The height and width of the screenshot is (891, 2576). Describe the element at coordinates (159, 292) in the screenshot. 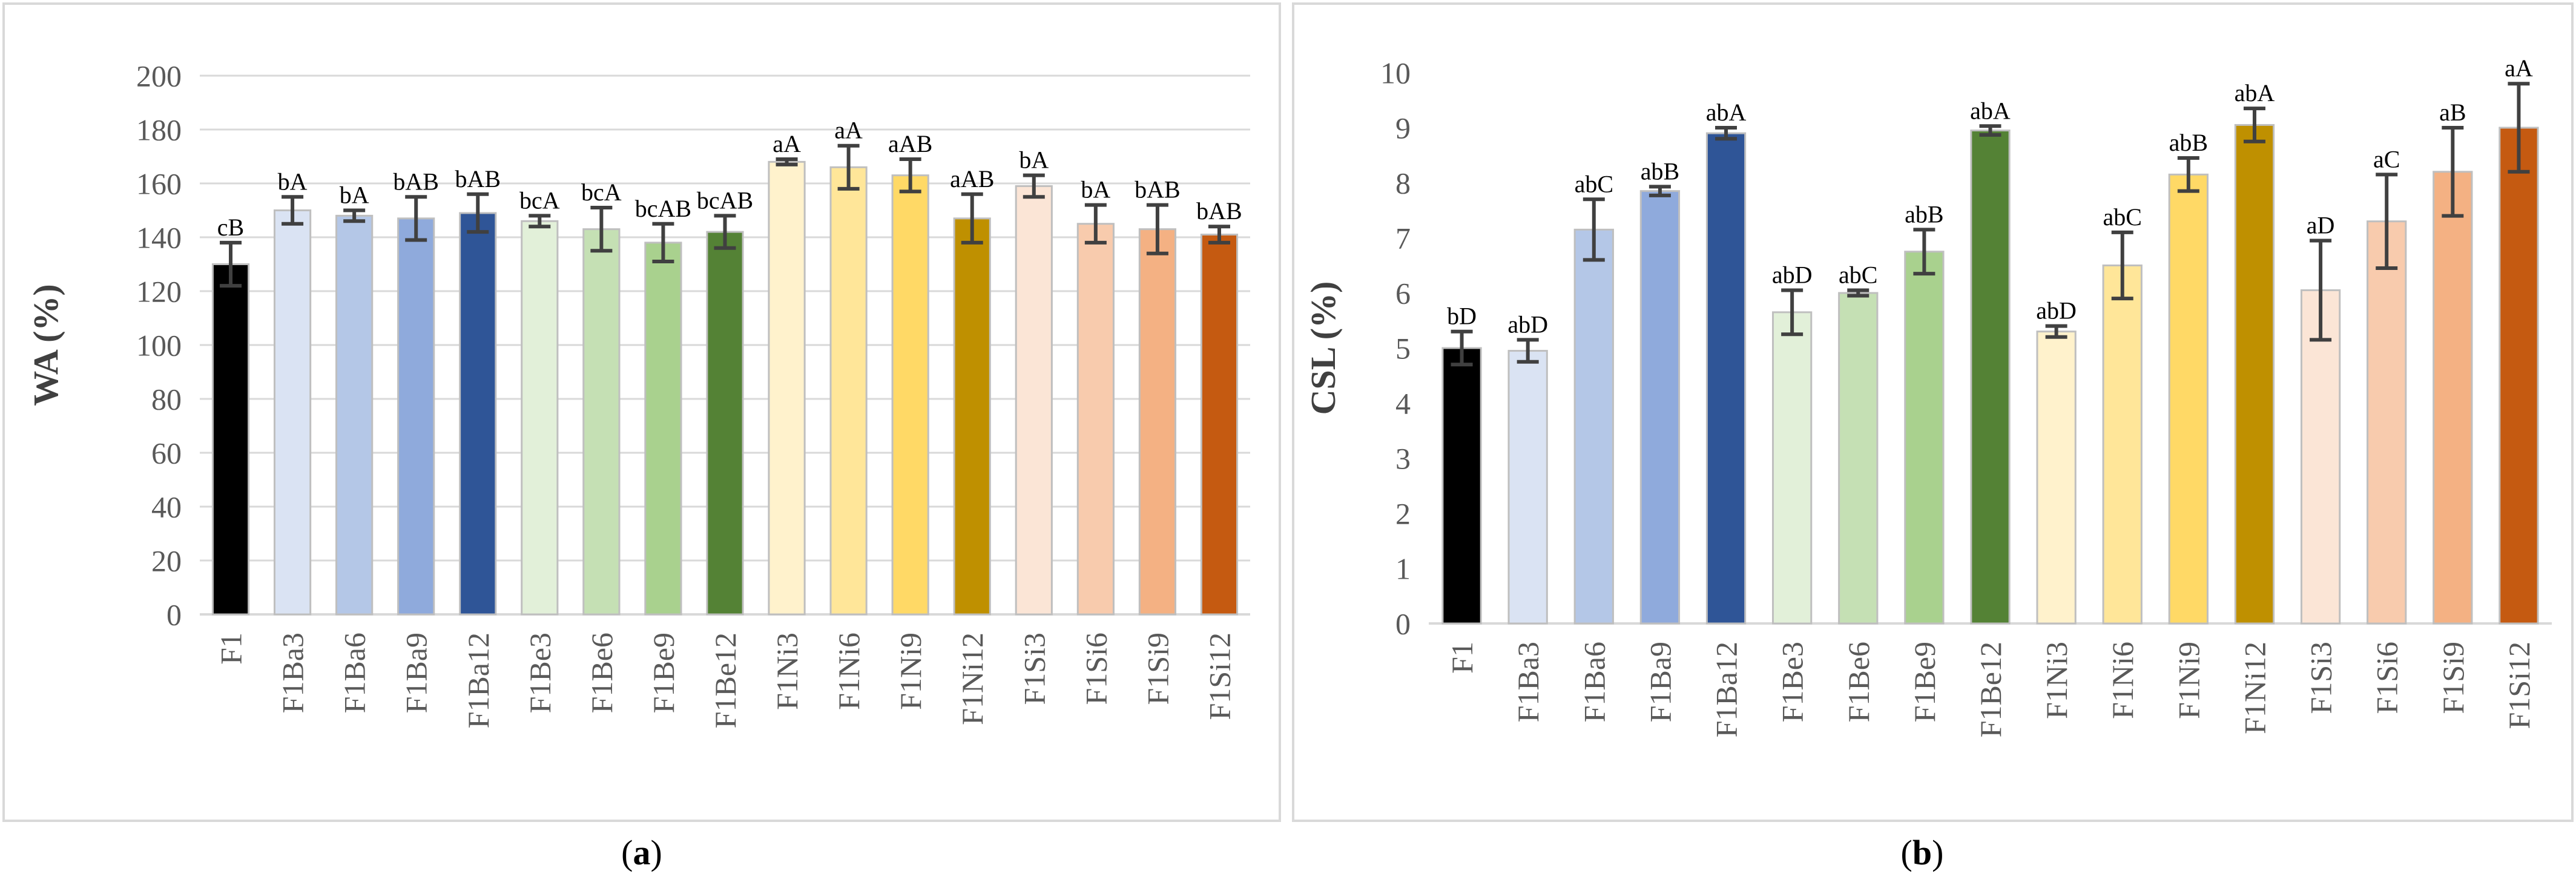

I see `y-tick-label: 120` at that location.